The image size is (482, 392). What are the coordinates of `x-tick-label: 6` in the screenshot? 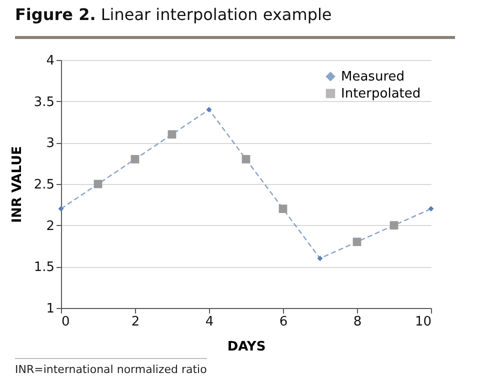 It's located at (283, 322).